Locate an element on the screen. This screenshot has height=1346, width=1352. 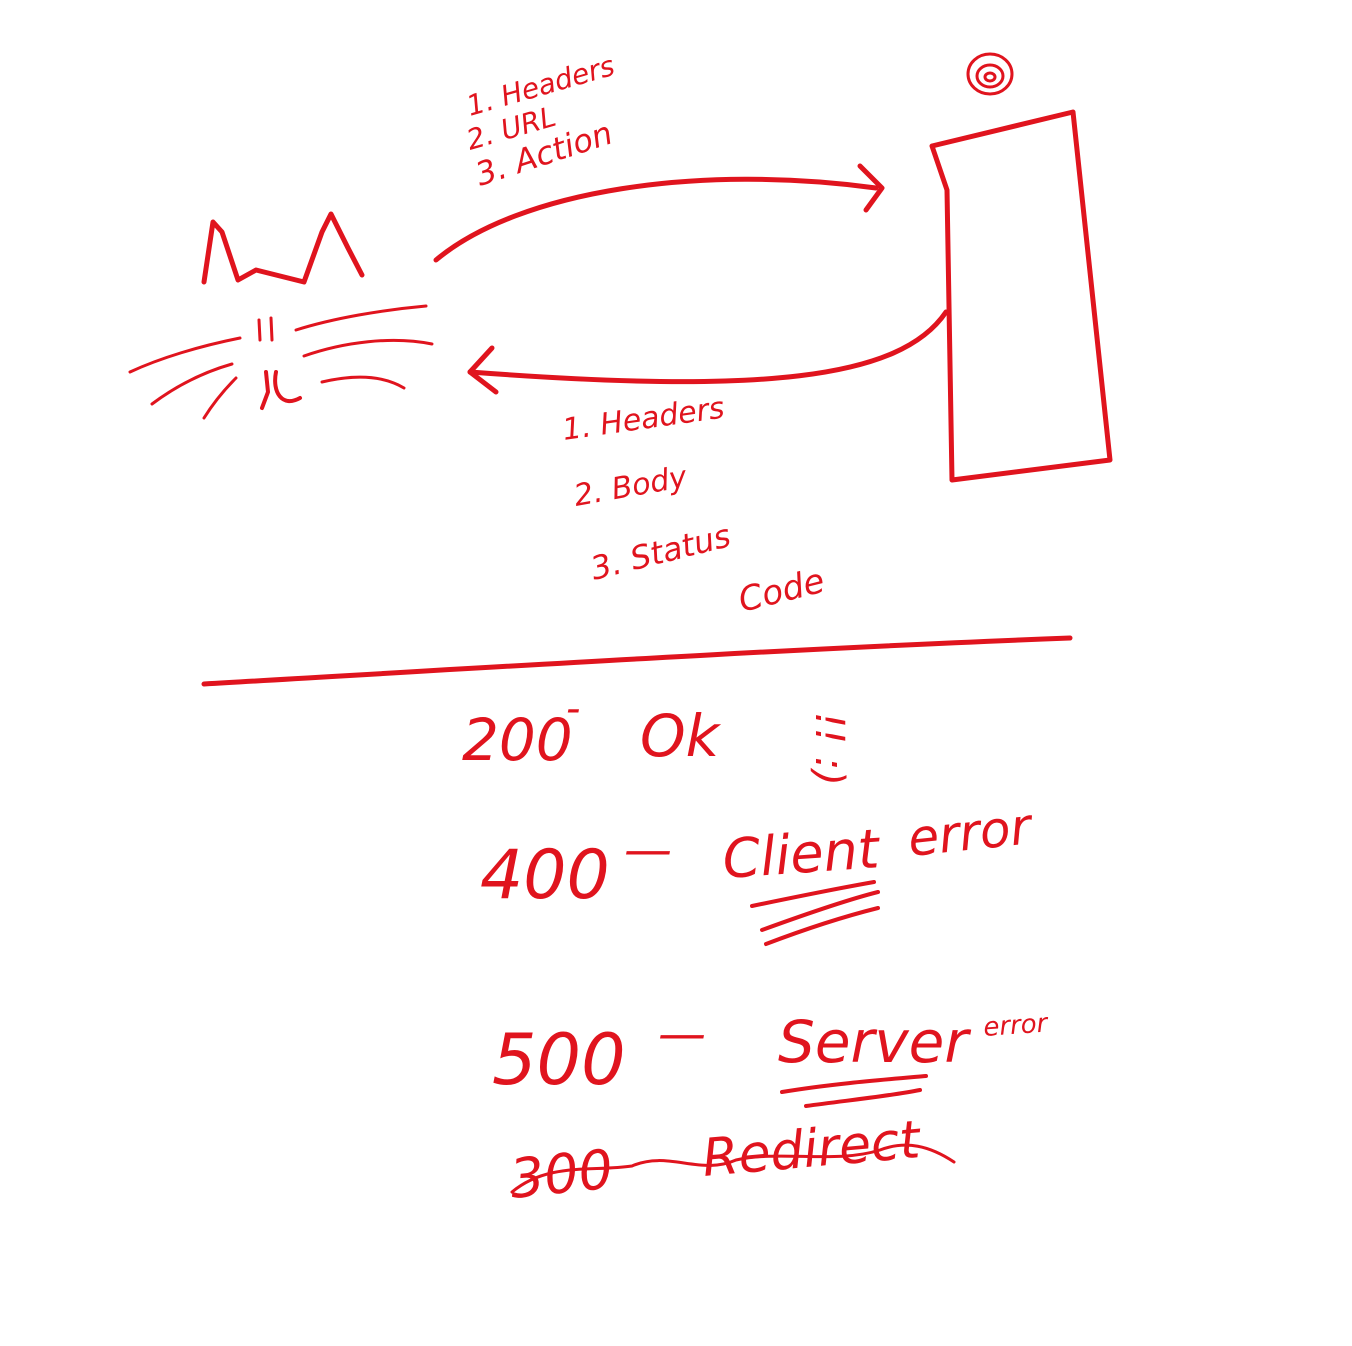
status-400-code: 400 is located at coordinates (545, 875).